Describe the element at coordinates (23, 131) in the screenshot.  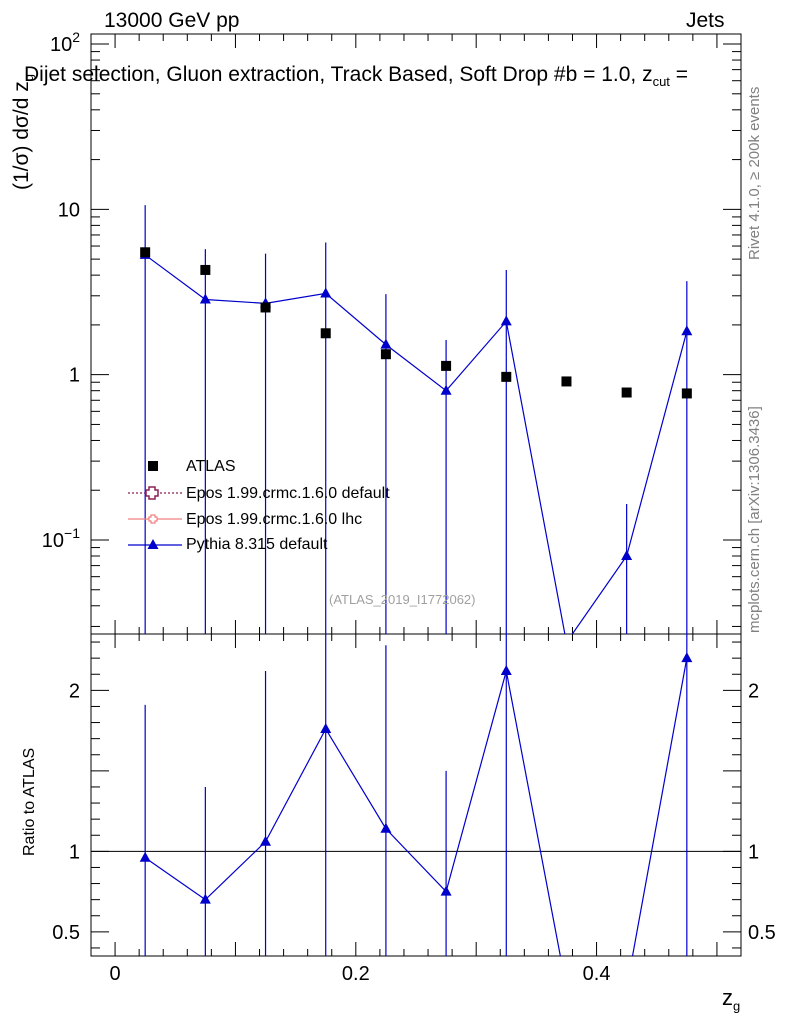
I see `main-y-axis-label: (1/σ) dσ/d zg` at that location.